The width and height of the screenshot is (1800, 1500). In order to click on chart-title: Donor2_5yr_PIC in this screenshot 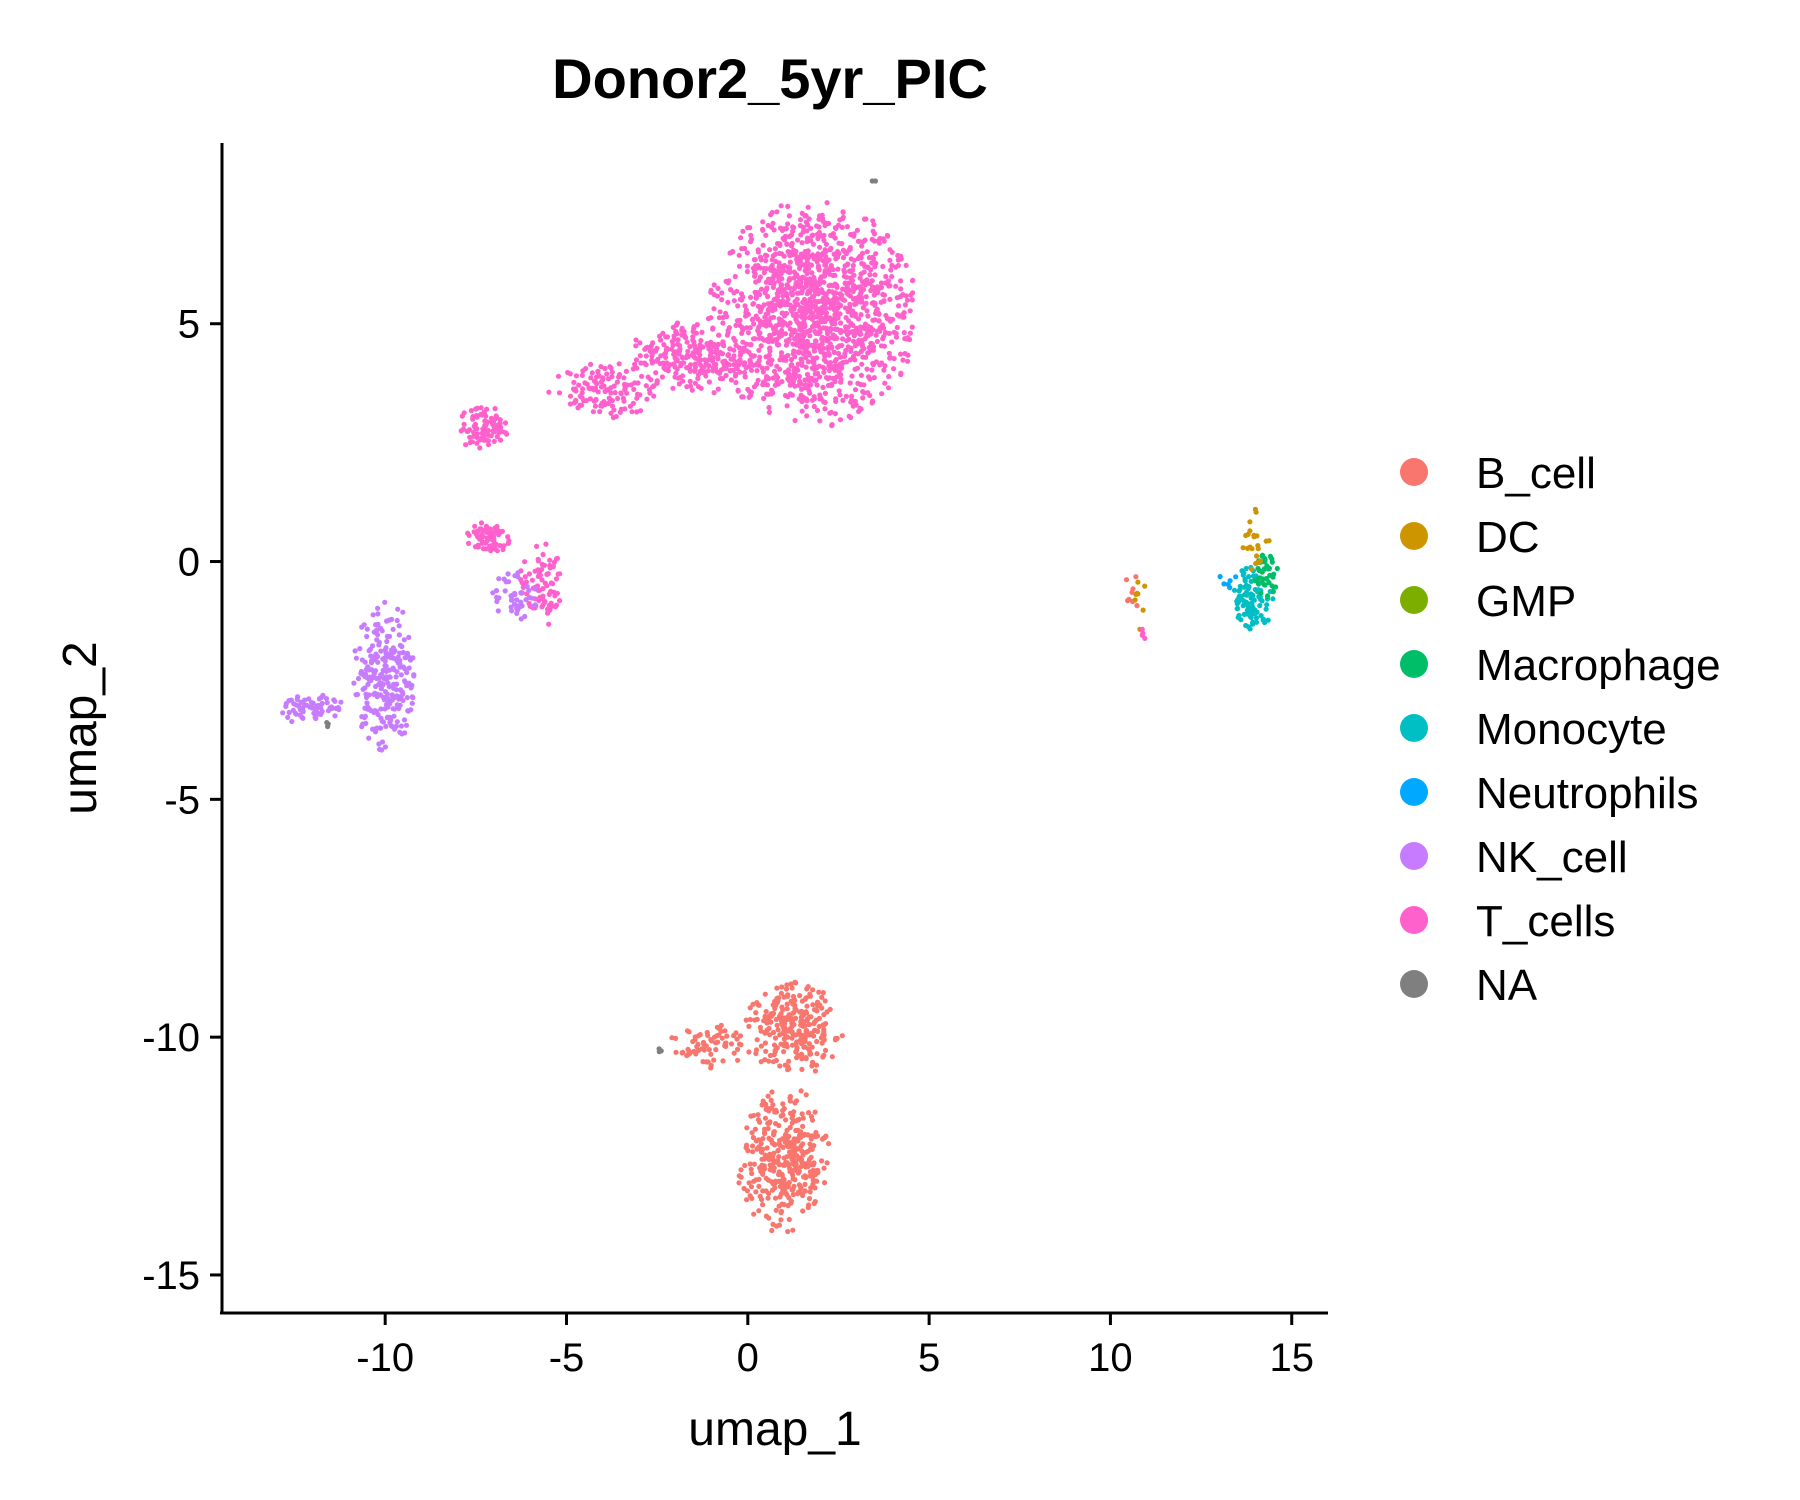, I will do `click(770, 78)`.